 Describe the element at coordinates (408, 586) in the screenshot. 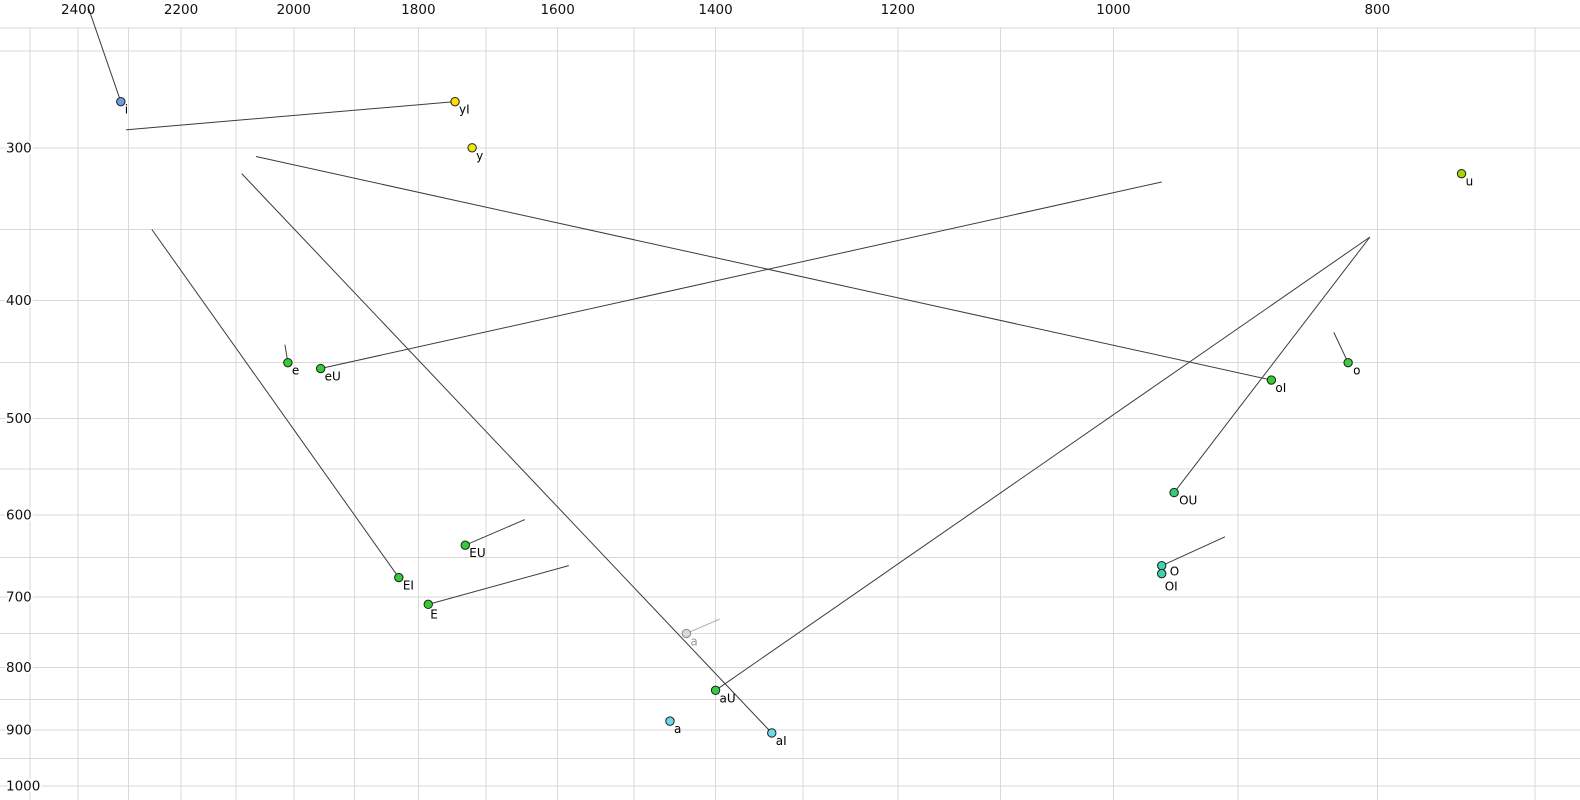

I see `point-label-EI: EI` at that location.